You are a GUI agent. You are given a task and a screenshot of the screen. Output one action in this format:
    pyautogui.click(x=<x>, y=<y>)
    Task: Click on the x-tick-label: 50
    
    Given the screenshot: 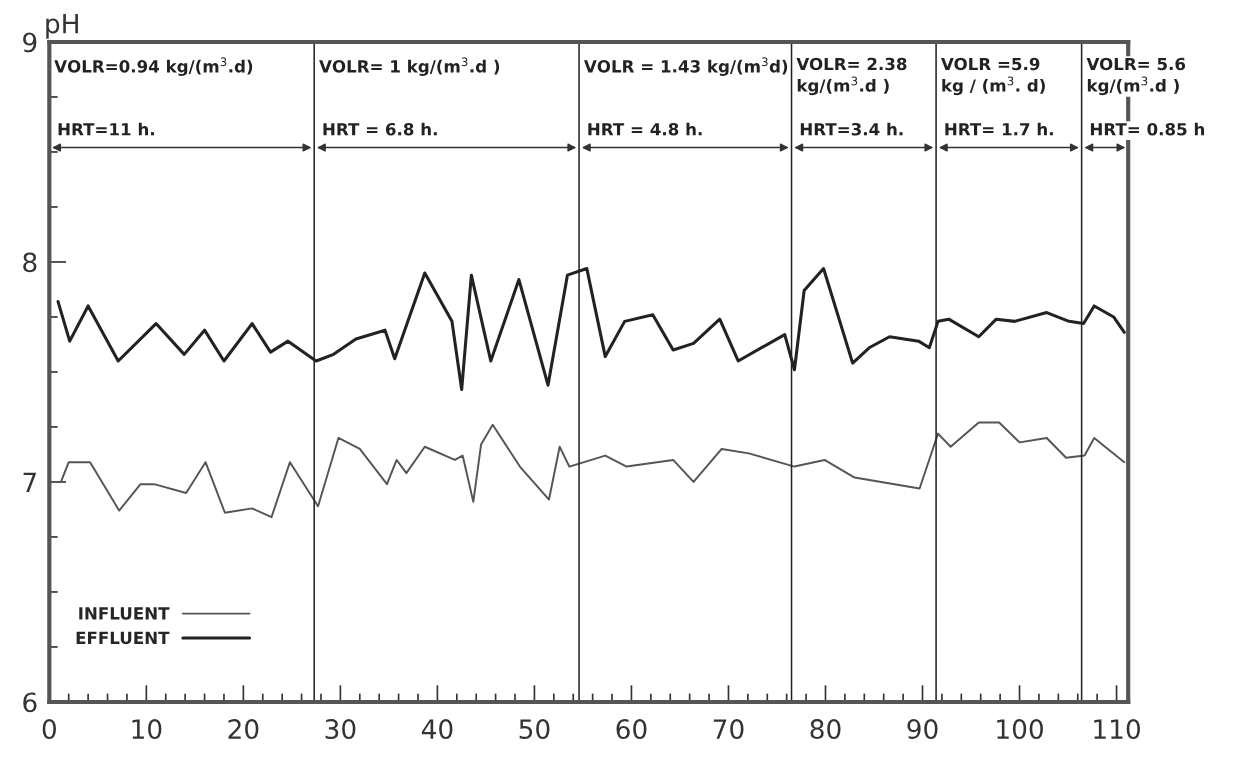 What is the action you would take?
    pyautogui.click(x=534, y=729)
    